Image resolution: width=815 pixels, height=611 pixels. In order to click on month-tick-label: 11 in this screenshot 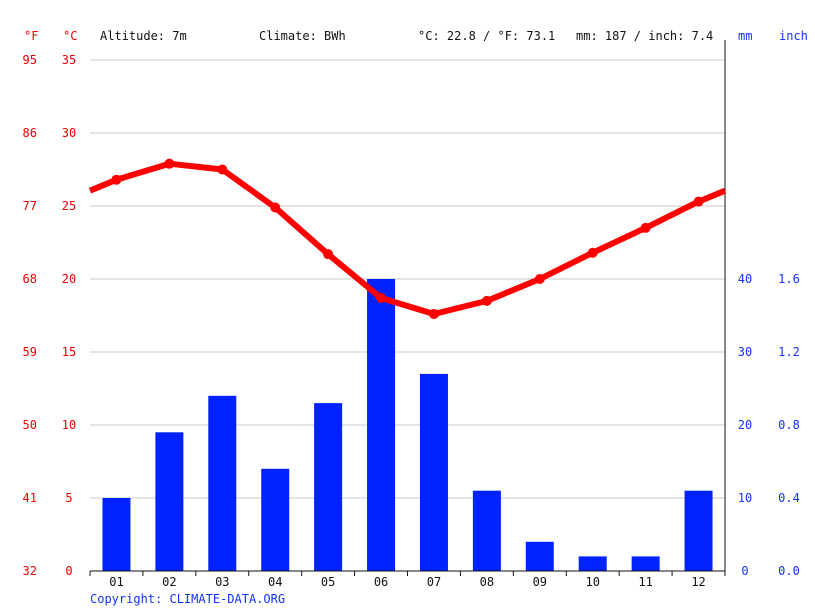, I will do `click(645, 582)`.